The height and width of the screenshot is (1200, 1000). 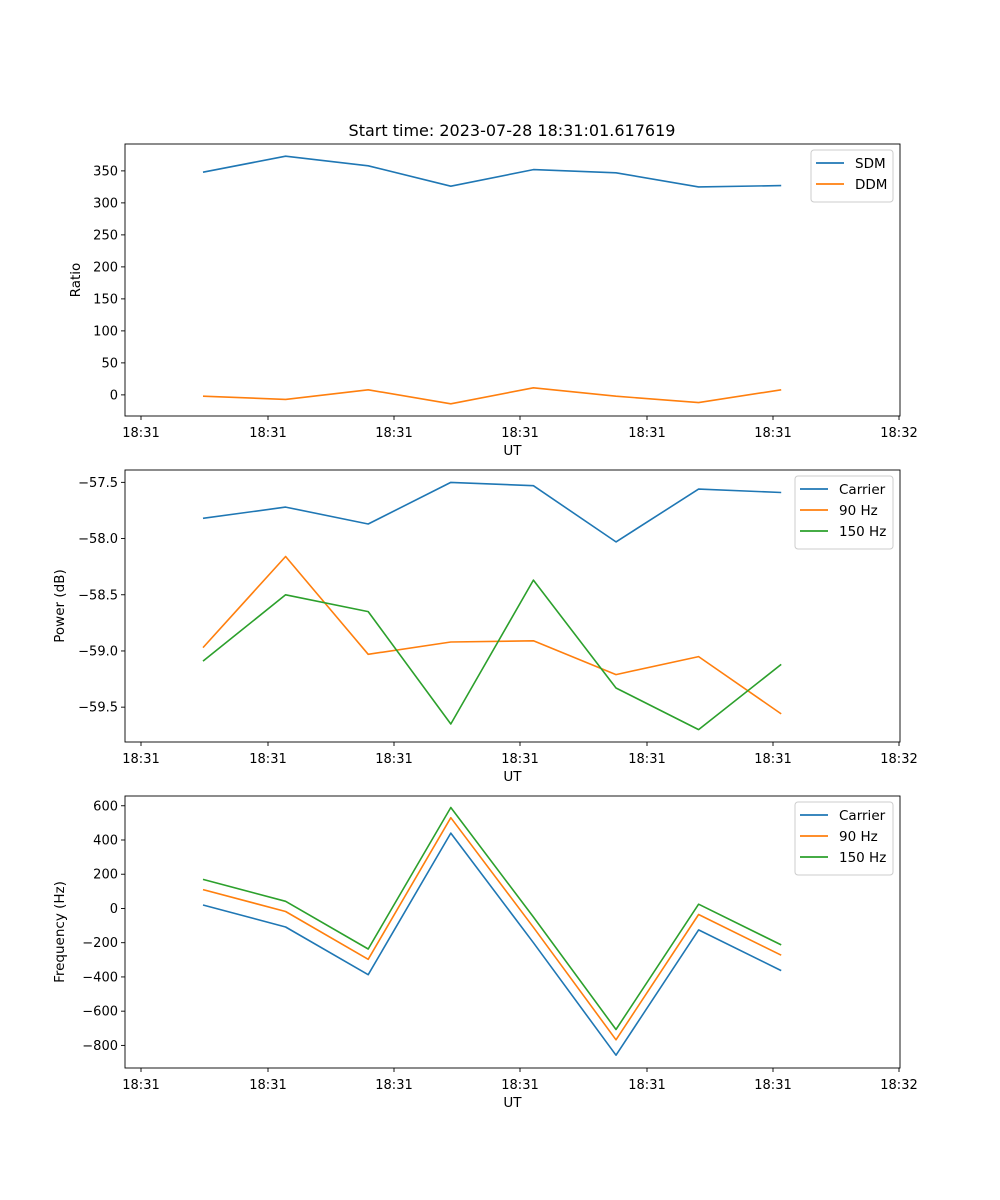 I want to click on y-tick-label: −58.0, so click(x=98, y=539).